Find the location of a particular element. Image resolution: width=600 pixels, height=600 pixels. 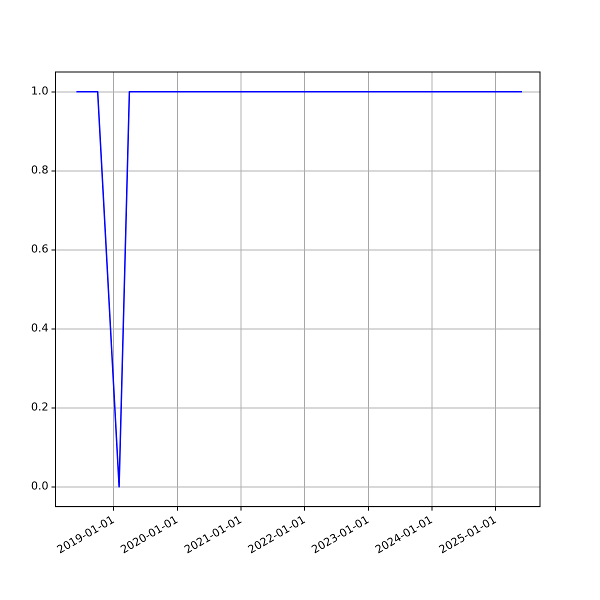

y-tick-label: 1.0 is located at coordinates (39, 91).